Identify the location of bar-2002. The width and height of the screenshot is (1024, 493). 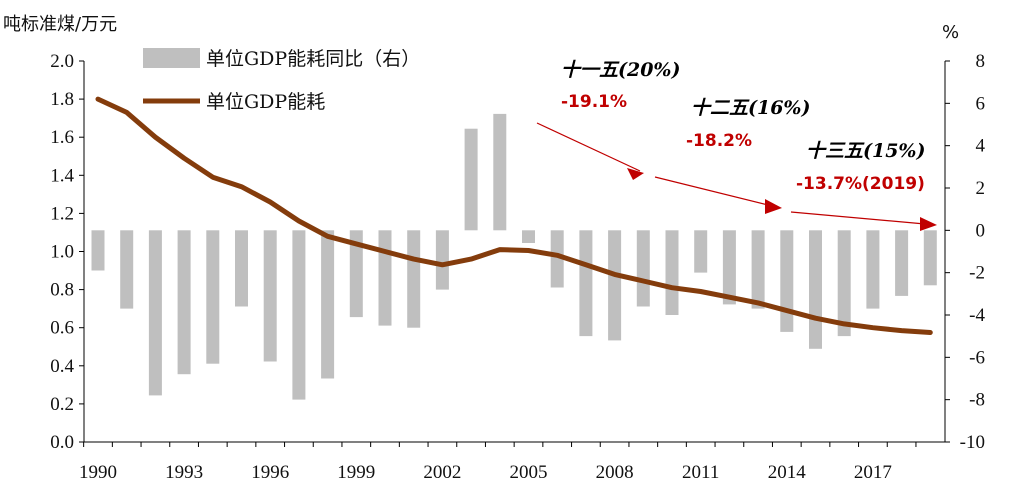
(442, 260).